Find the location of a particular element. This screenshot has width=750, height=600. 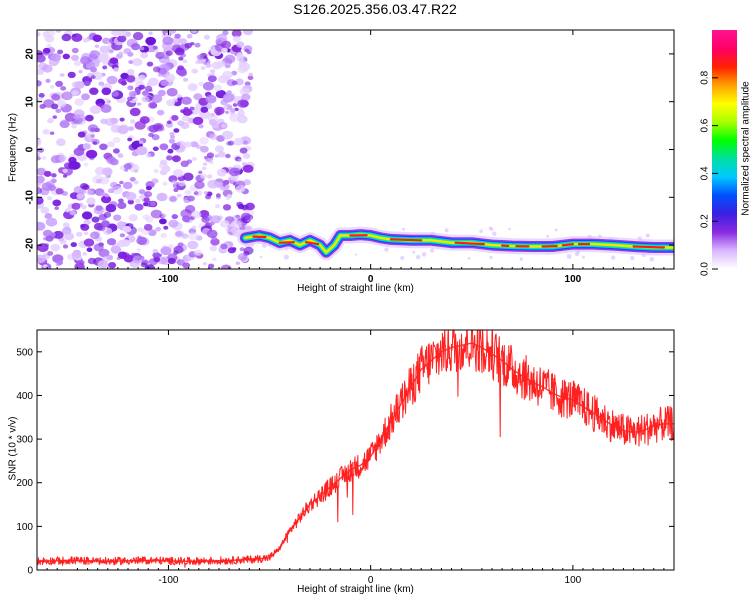

snr-xlabel: Height of straight line (km) is located at coordinates (355, 589).